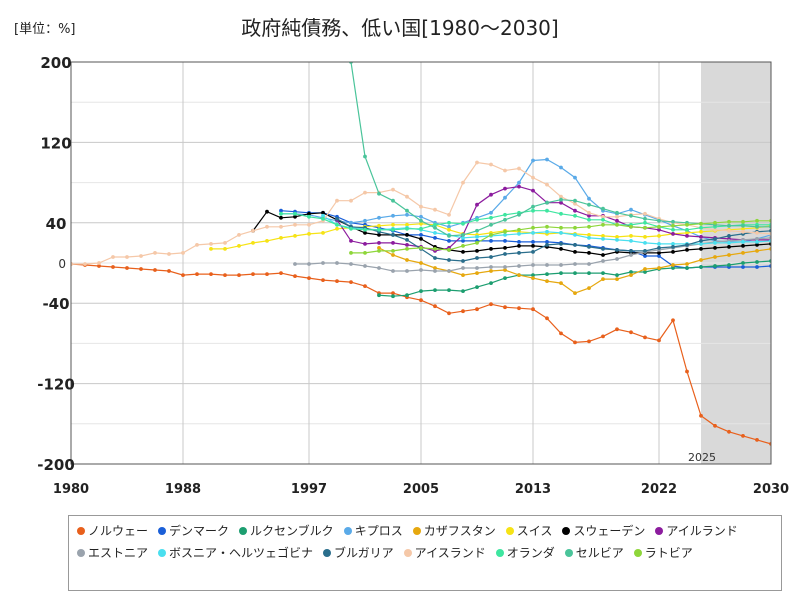 Image resolution: width=800 pixels, height=600 pixels. I want to click on legend-item: アイスランド, so click(444, 553).